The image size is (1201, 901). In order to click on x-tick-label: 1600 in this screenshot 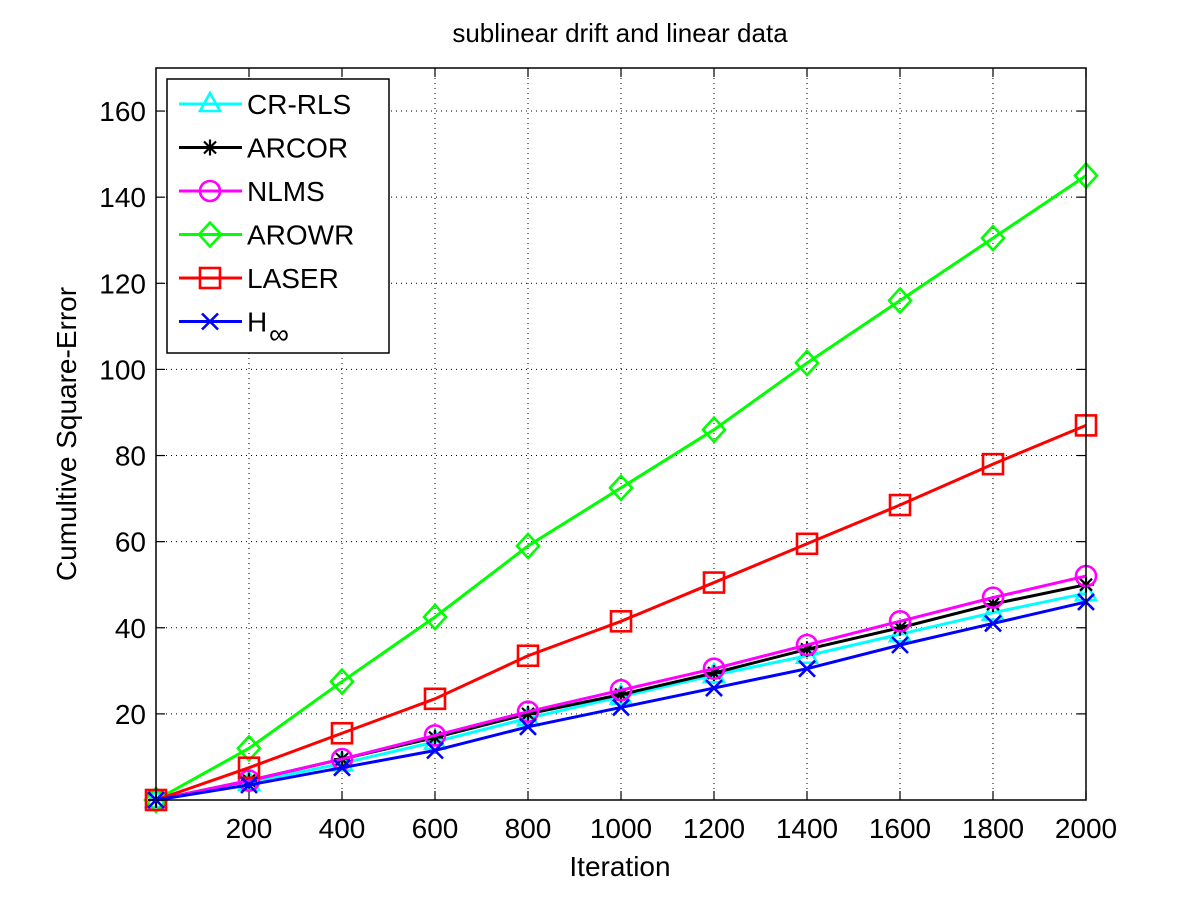, I will do `click(900, 828)`.